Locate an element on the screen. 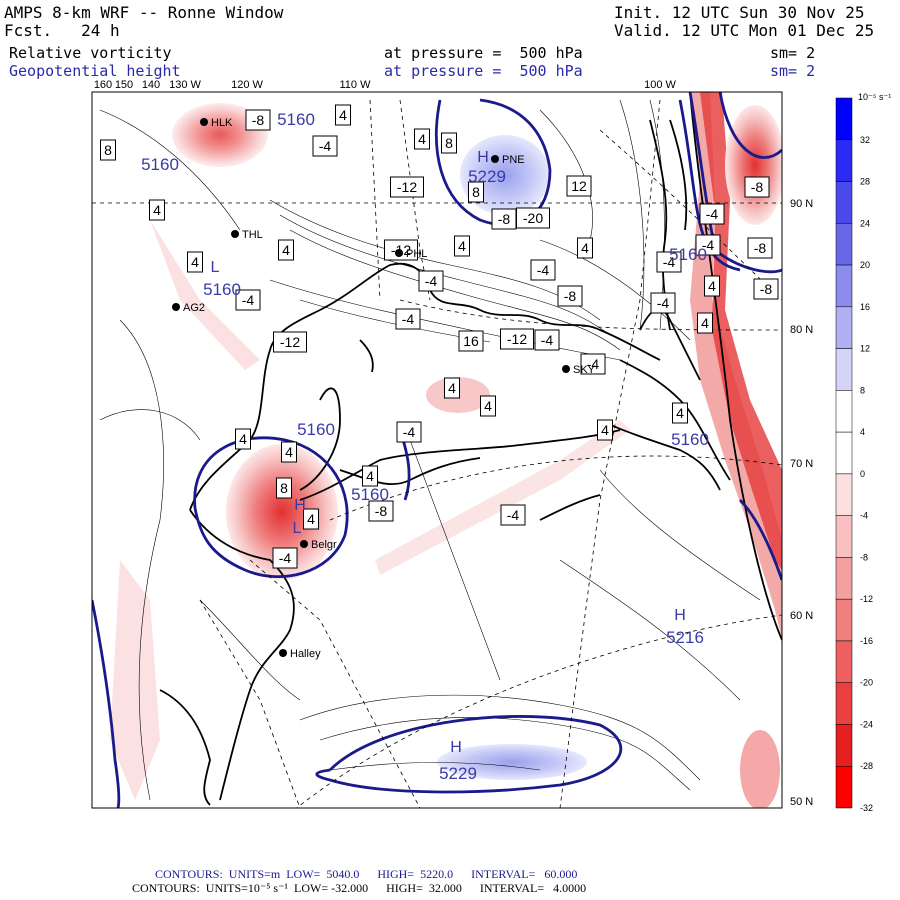 This screenshot has width=900, height=900. latitude-label: 70 N is located at coordinates (801, 464).